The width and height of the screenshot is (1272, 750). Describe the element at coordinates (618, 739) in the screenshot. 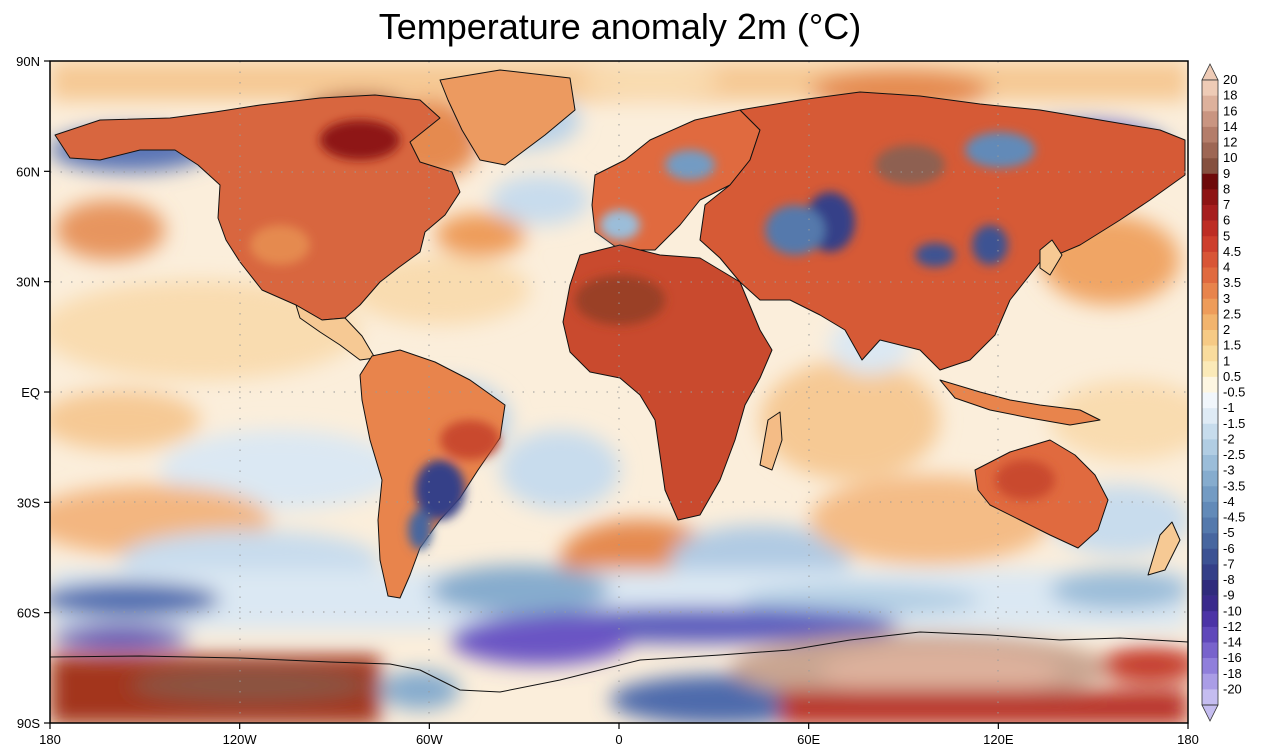

I see `lon-tick-label: 0` at that location.